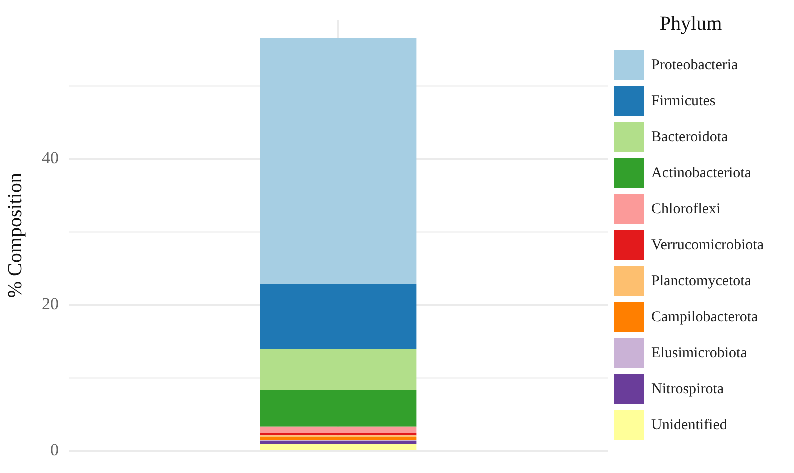 This screenshot has width=794, height=473. I want to click on legend-label: Chloroflexi, so click(686, 209).